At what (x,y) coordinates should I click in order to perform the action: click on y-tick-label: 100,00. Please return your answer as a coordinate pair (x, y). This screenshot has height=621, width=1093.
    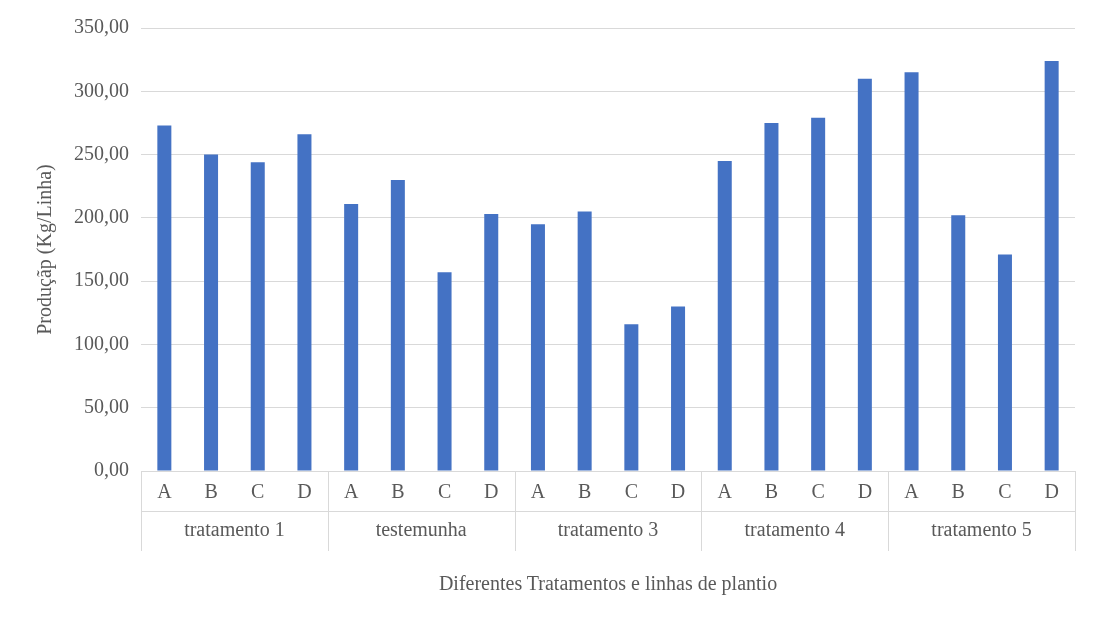
    Looking at the image, I should click on (101, 342).